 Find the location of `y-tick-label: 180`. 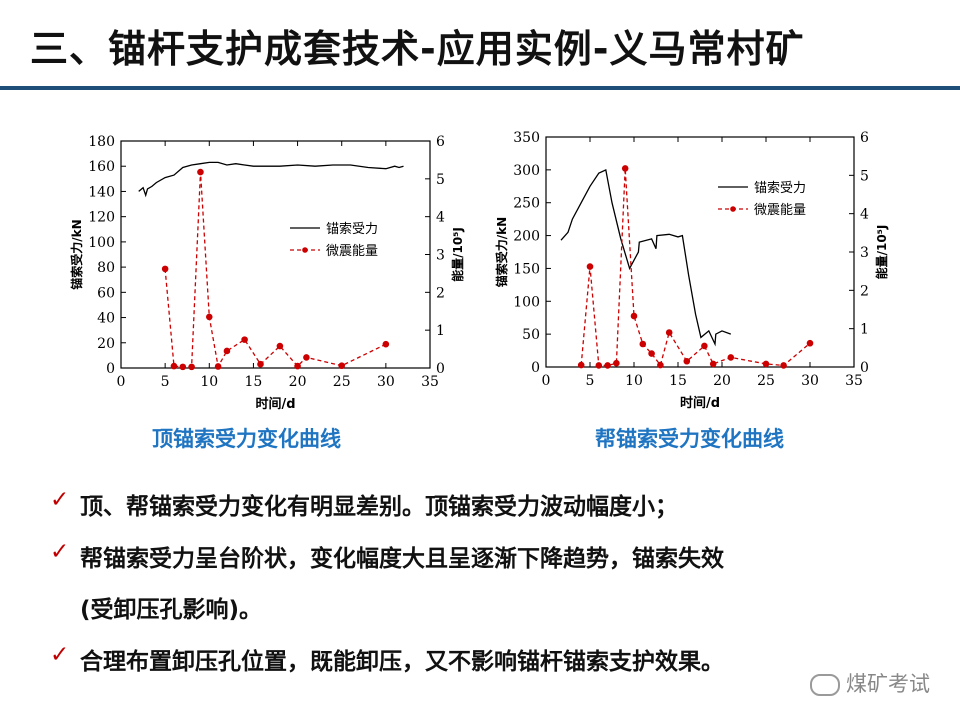

y-tick-label: 180 is located at coordinates (101, 142).